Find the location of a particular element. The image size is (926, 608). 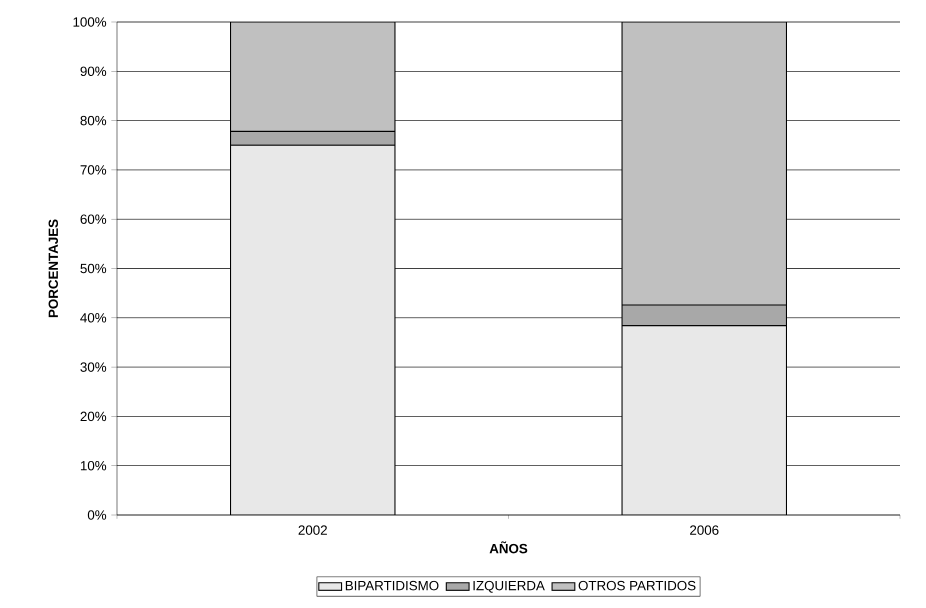

y-tick-label: 10% is located at coordinates (93, 465).